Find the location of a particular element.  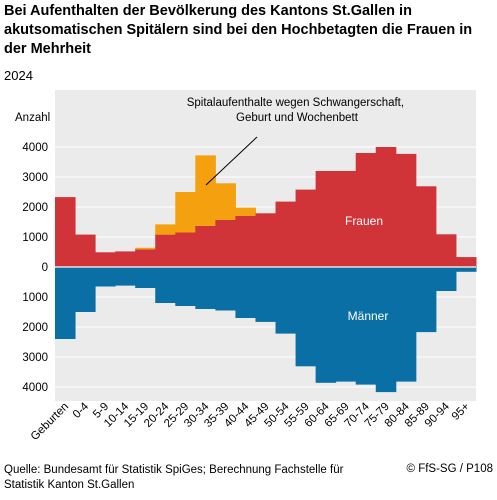

y-tick-labels: 4000 3000 2000 1000 0 1000 2000 3000 4000 is located at coordinates (35, 268).